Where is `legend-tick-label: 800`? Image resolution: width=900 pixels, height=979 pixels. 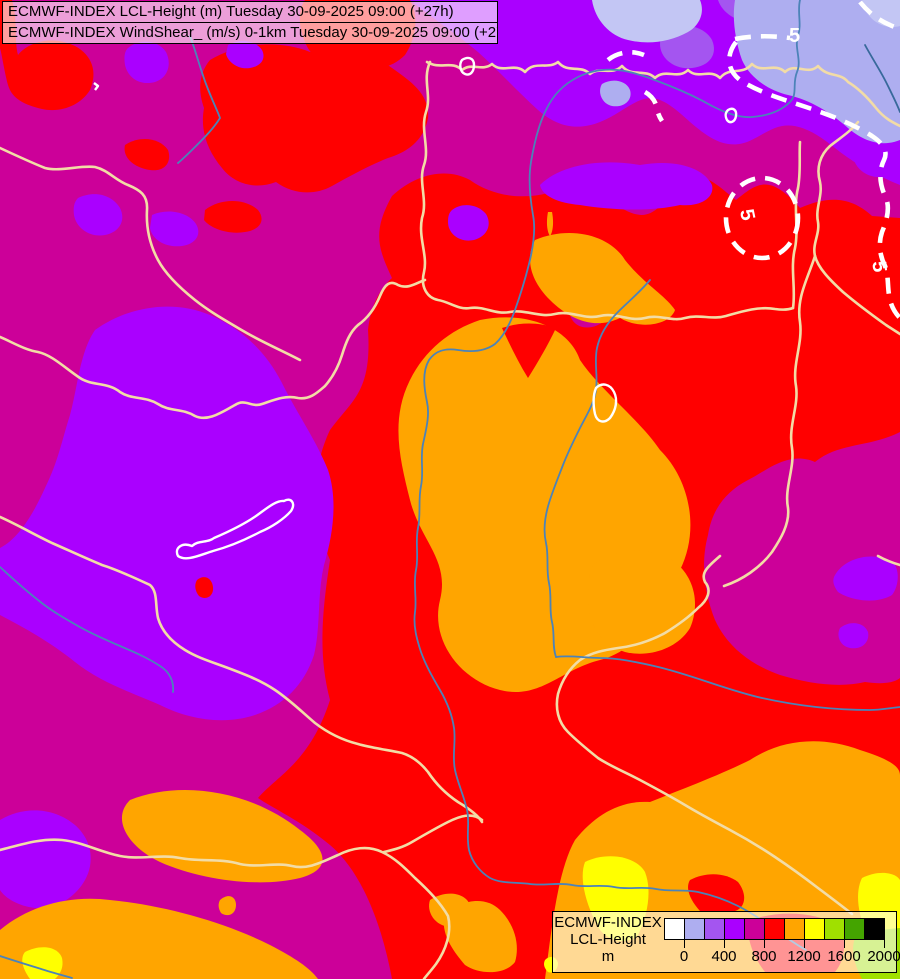 legend-tick-label: 800 is located at coordinates (764, 956).